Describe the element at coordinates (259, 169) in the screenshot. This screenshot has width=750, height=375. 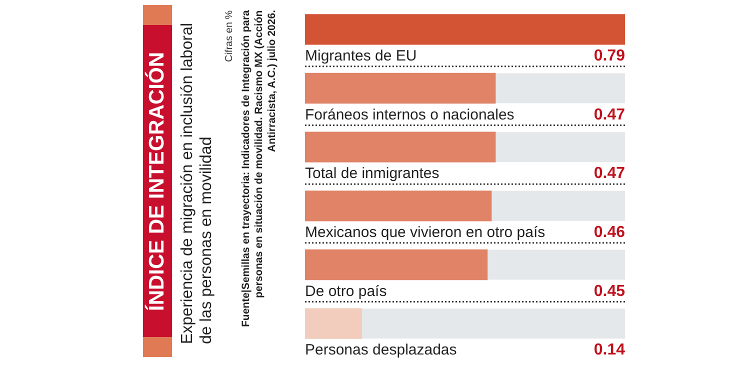
I see `source-note: Fuente|Semillas en trayectoria: Indicadores de Integración para personas en situación de movilidad. Racismo MX (Acción Antirracista, A.C.) julio 2026.` at that location.